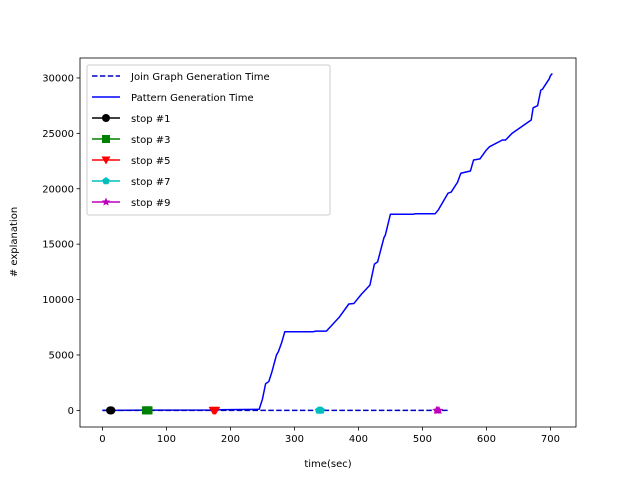 This screenshot has width=640, height=480. Describe the element at coordinates (327, 464) in the screenshot. I see `x-axis-label: time(sec)` at that location.